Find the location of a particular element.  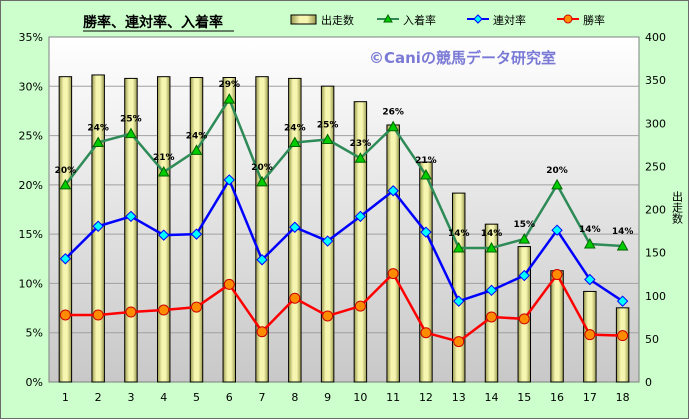

legend-bar-label: 出走数 is located at coordinates (337, 20).